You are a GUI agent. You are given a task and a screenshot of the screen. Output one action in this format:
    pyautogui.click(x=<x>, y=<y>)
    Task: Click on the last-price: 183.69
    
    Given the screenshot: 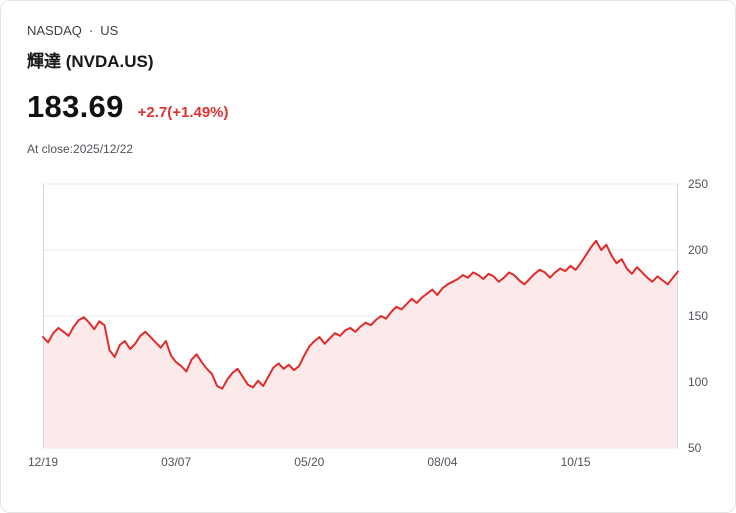 What is the action you would take?
    pyautogui.click(x=75, y=106)
    